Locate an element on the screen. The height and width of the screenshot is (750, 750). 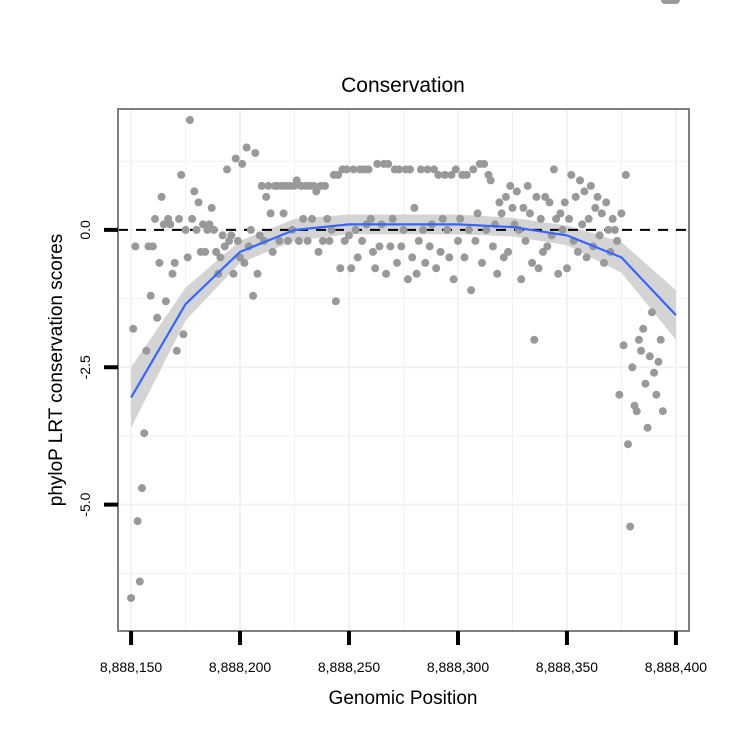
x-tick-label: 8,888,150 is located at coordinates (131, 667).